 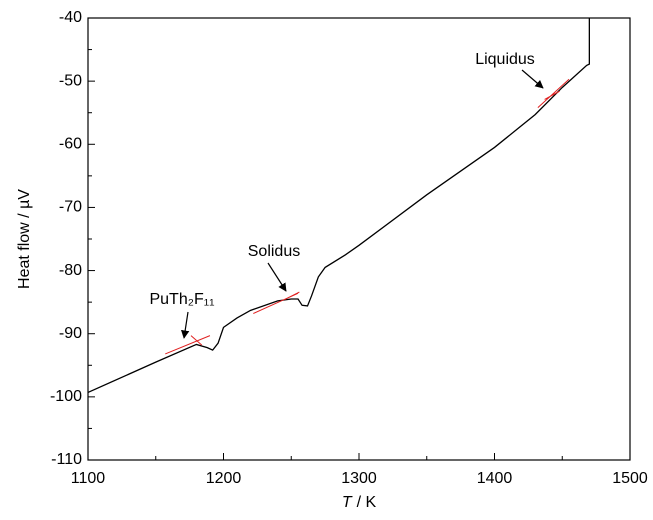 I want to click on x-tick-label: 1400, so click(x=495, y=478).